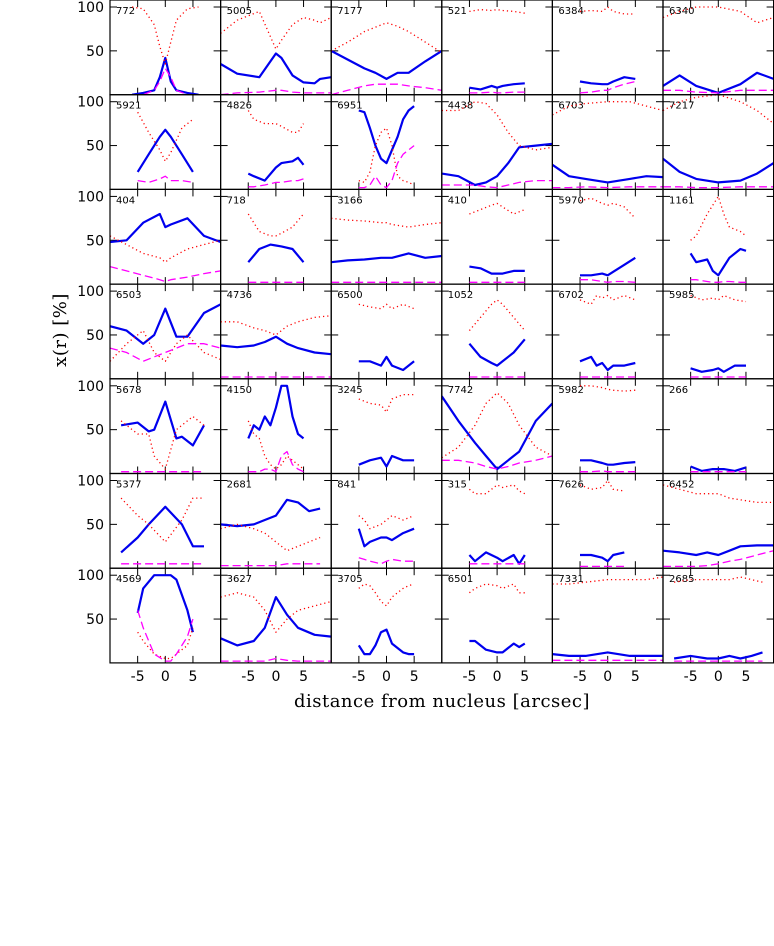  I want to click on panel-title: 4150, so click(239, 390).